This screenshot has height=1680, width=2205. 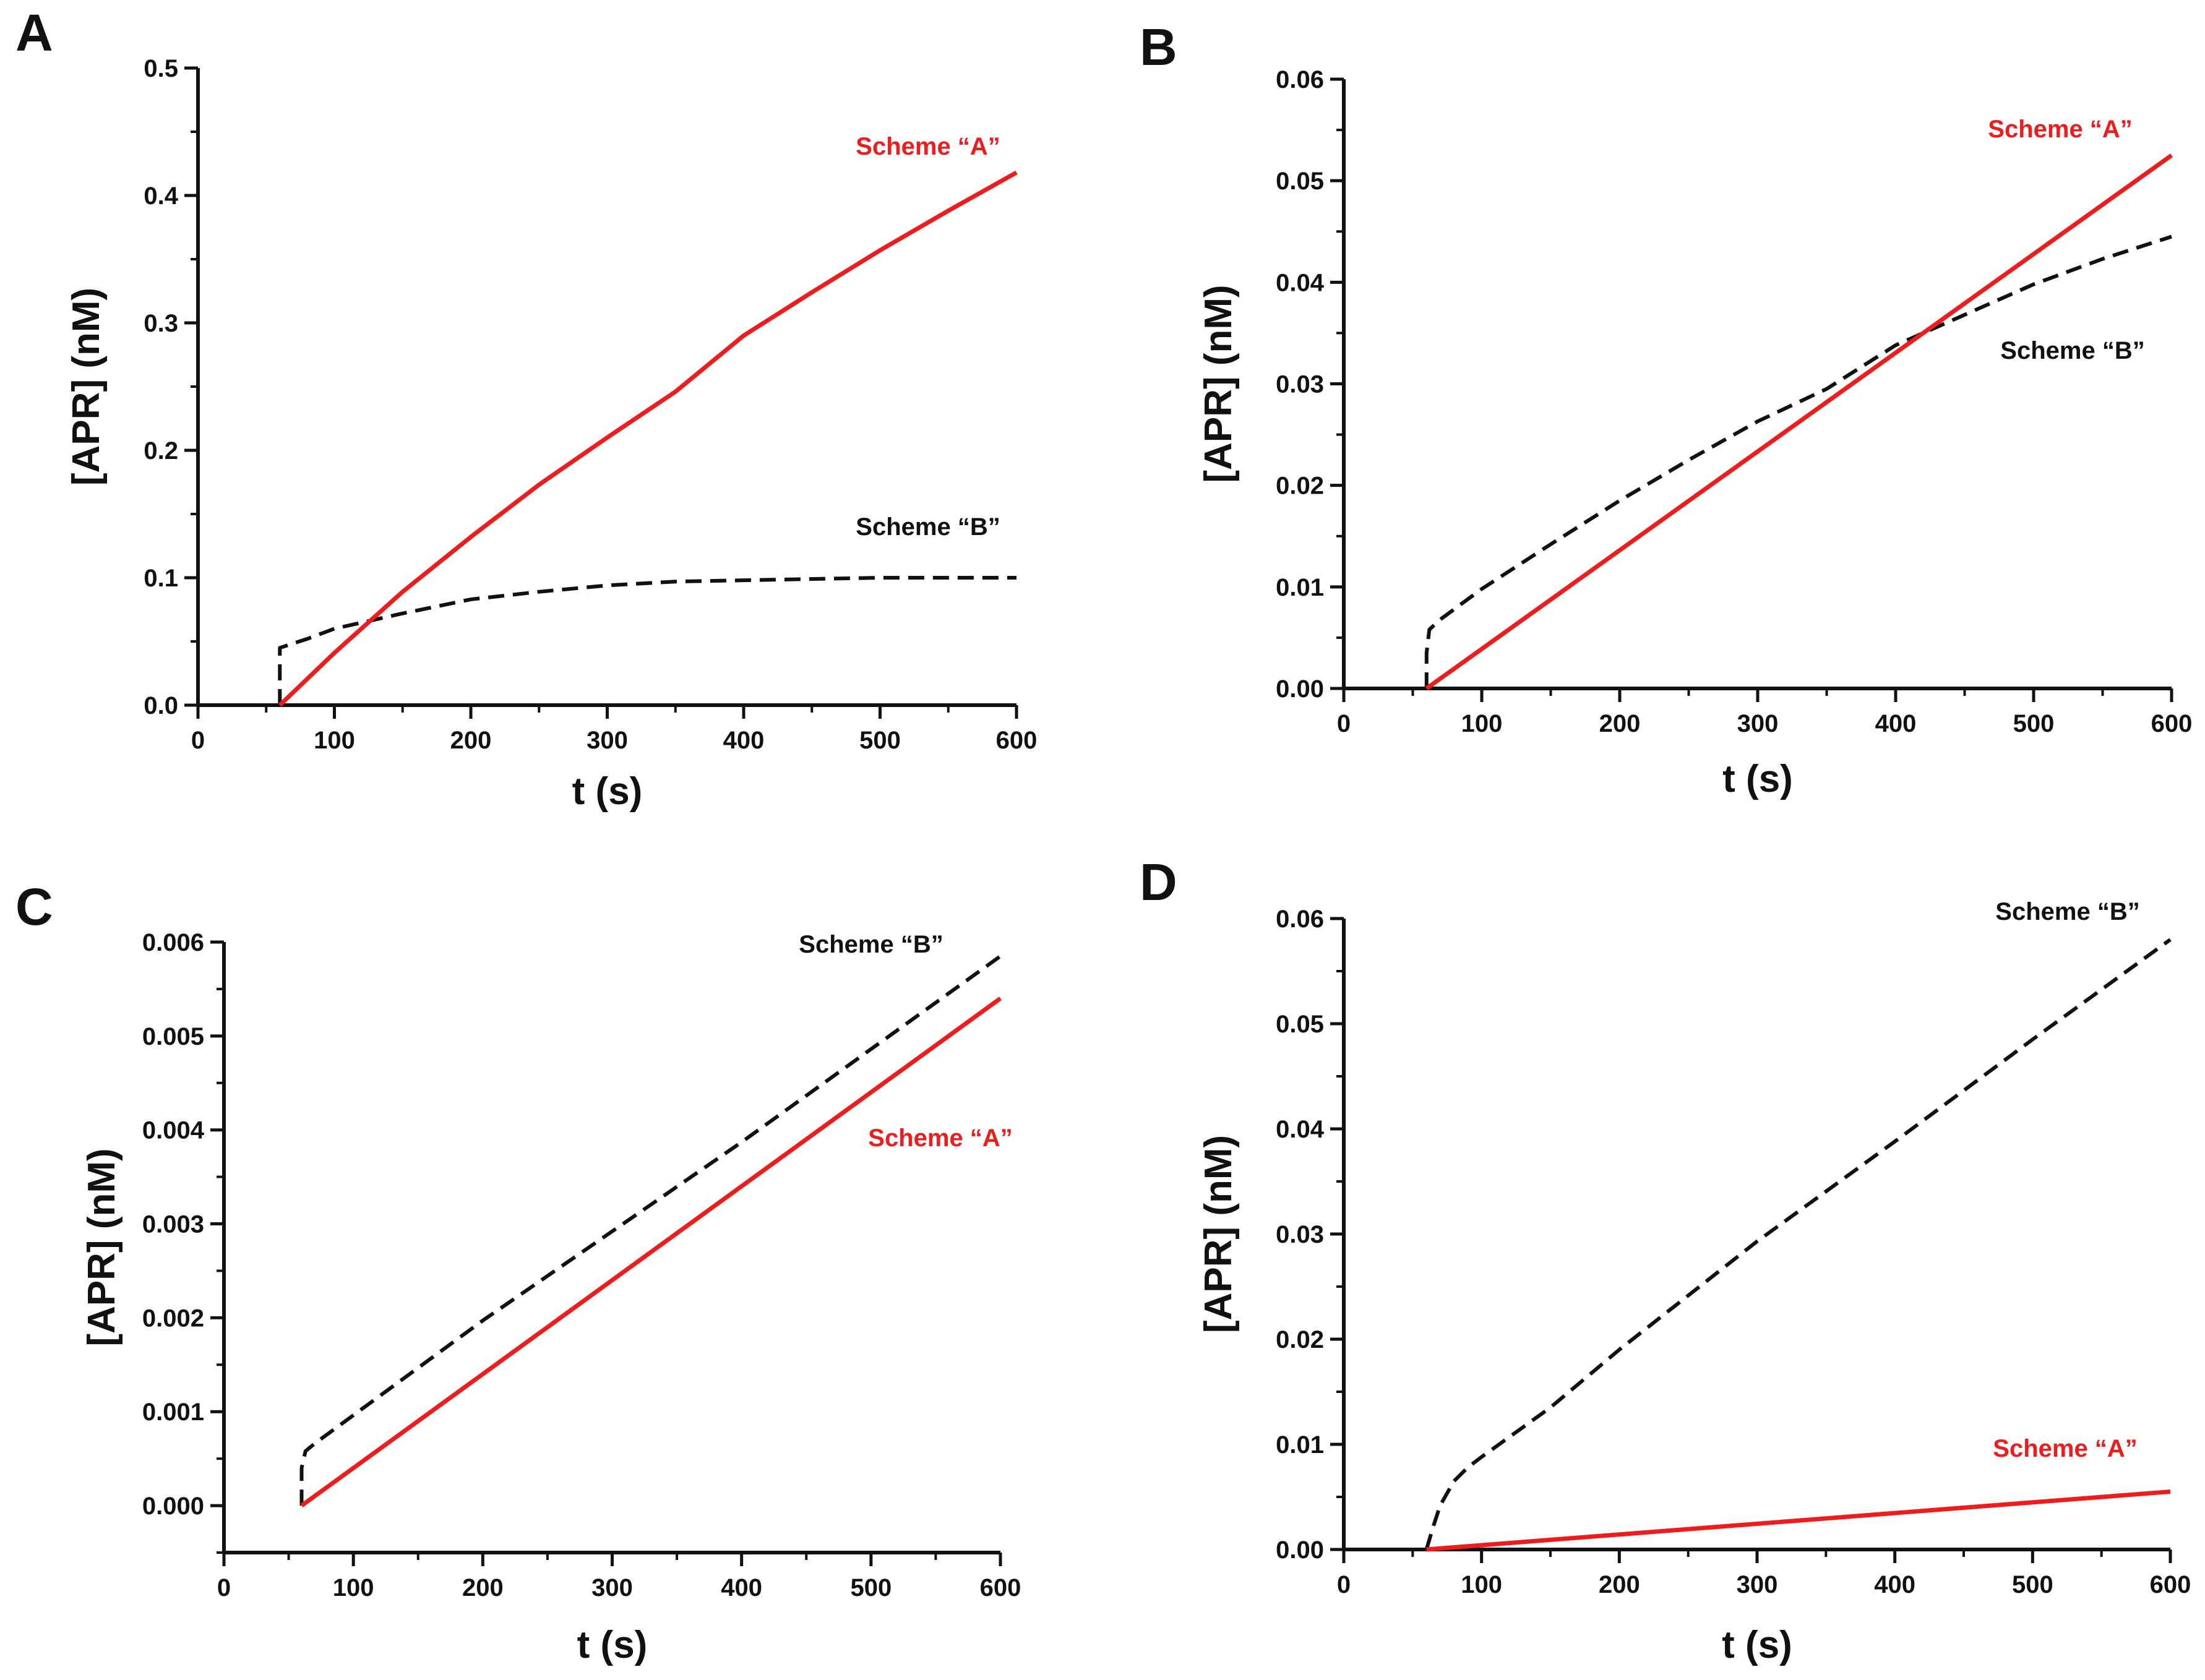 I want to click on panel-letter-b: B, so click(x=1158, y=47).